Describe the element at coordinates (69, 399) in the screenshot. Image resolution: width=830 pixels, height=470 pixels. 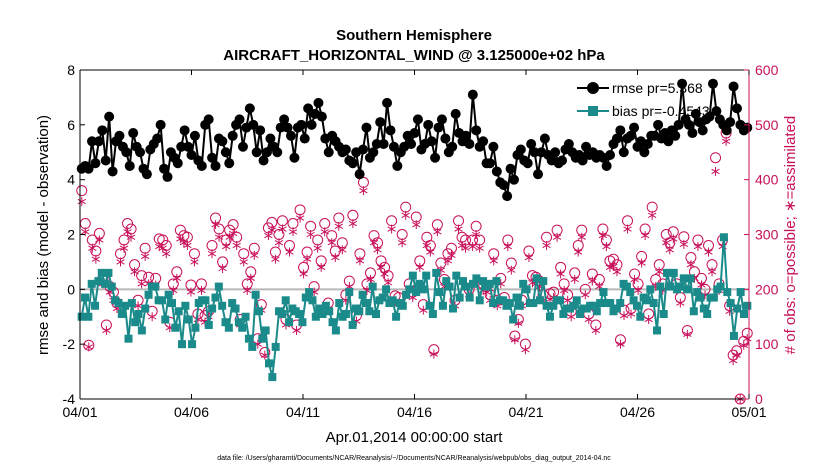
I see `y-tick-label-left: -4` at that location.